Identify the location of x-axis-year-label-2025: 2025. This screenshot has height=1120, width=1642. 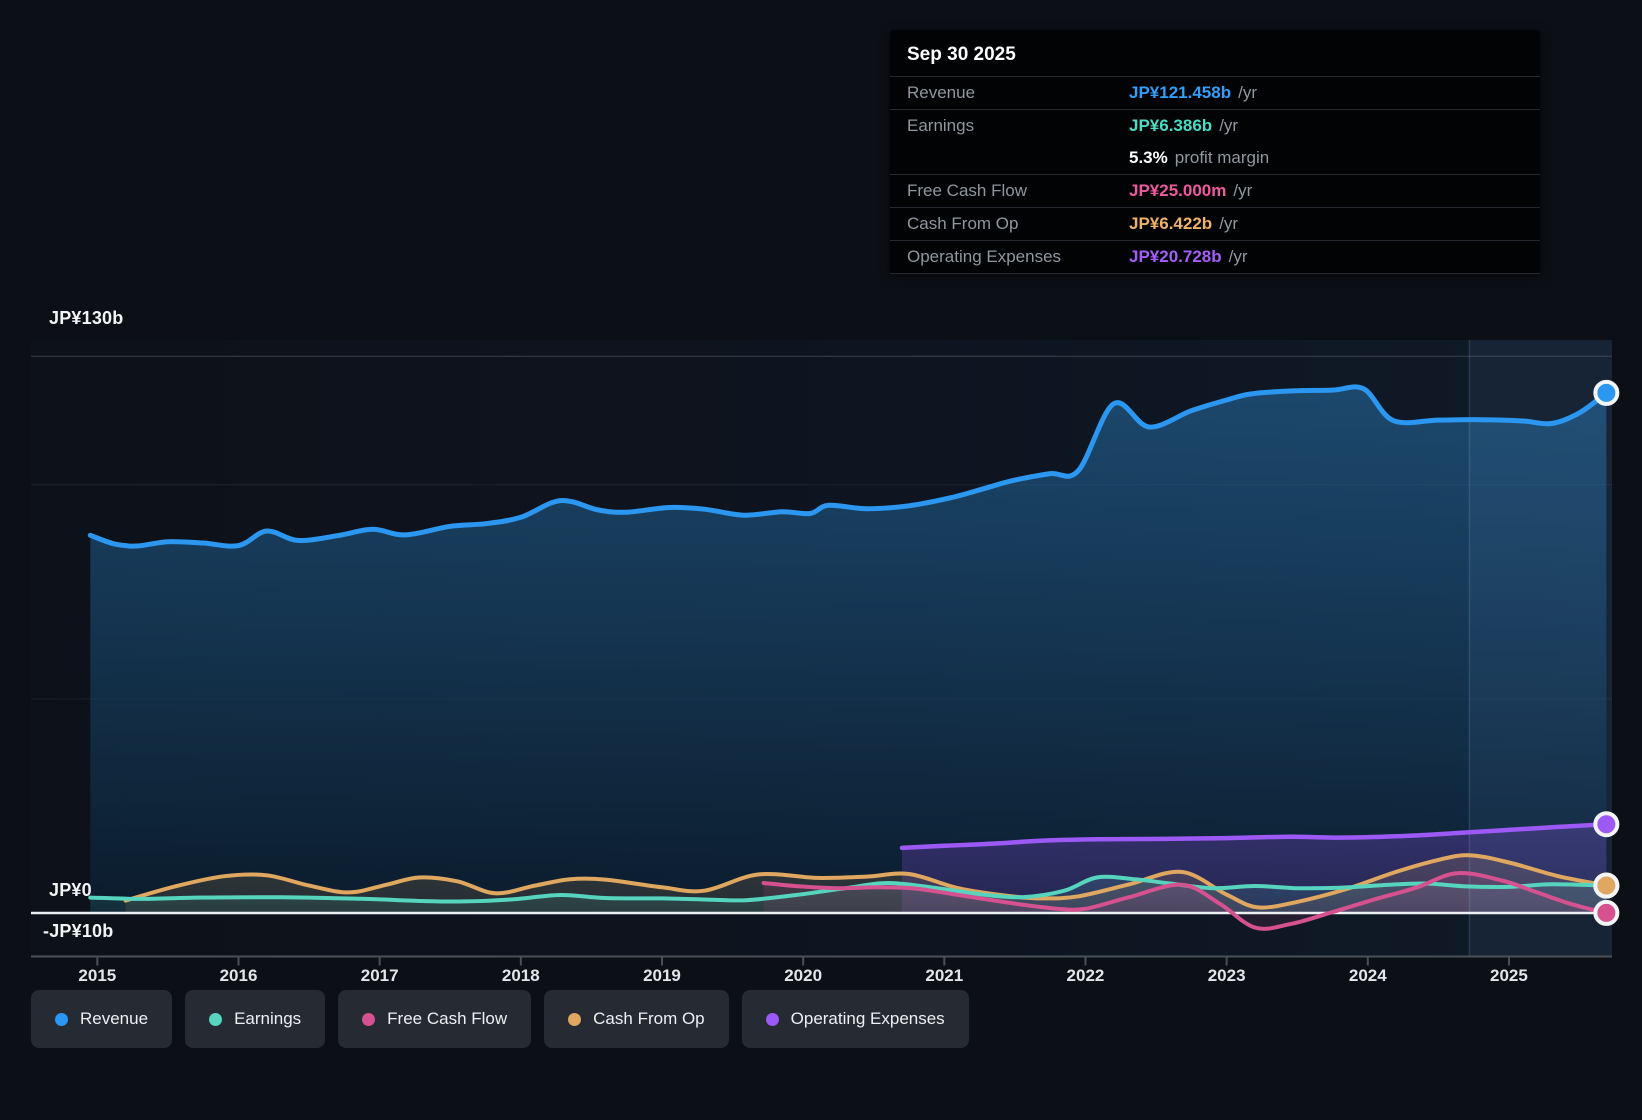
(1509, 975).